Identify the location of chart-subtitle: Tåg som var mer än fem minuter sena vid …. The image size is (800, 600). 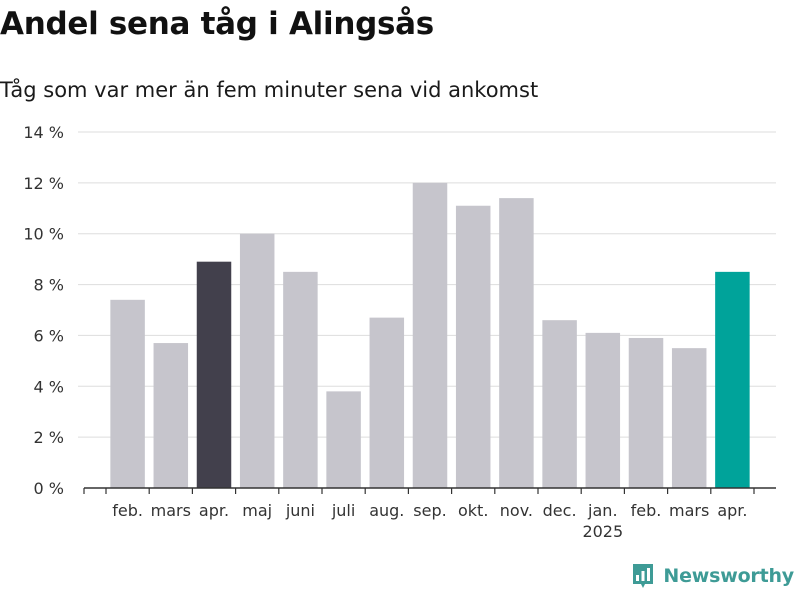
(269, 90).